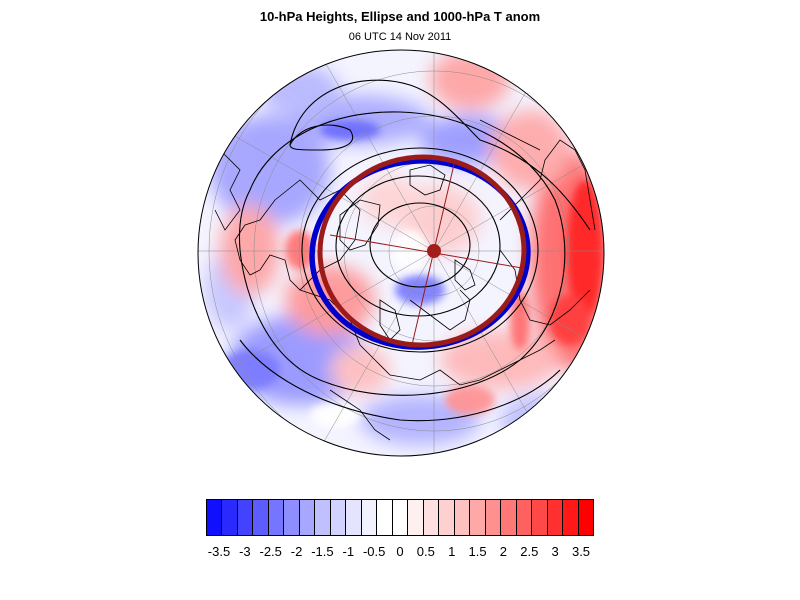  What do you see at coordinates (477, 551) in the screenshot?
I see `colorbar-tick-label: 1.5` at bounding box center [477, 551].